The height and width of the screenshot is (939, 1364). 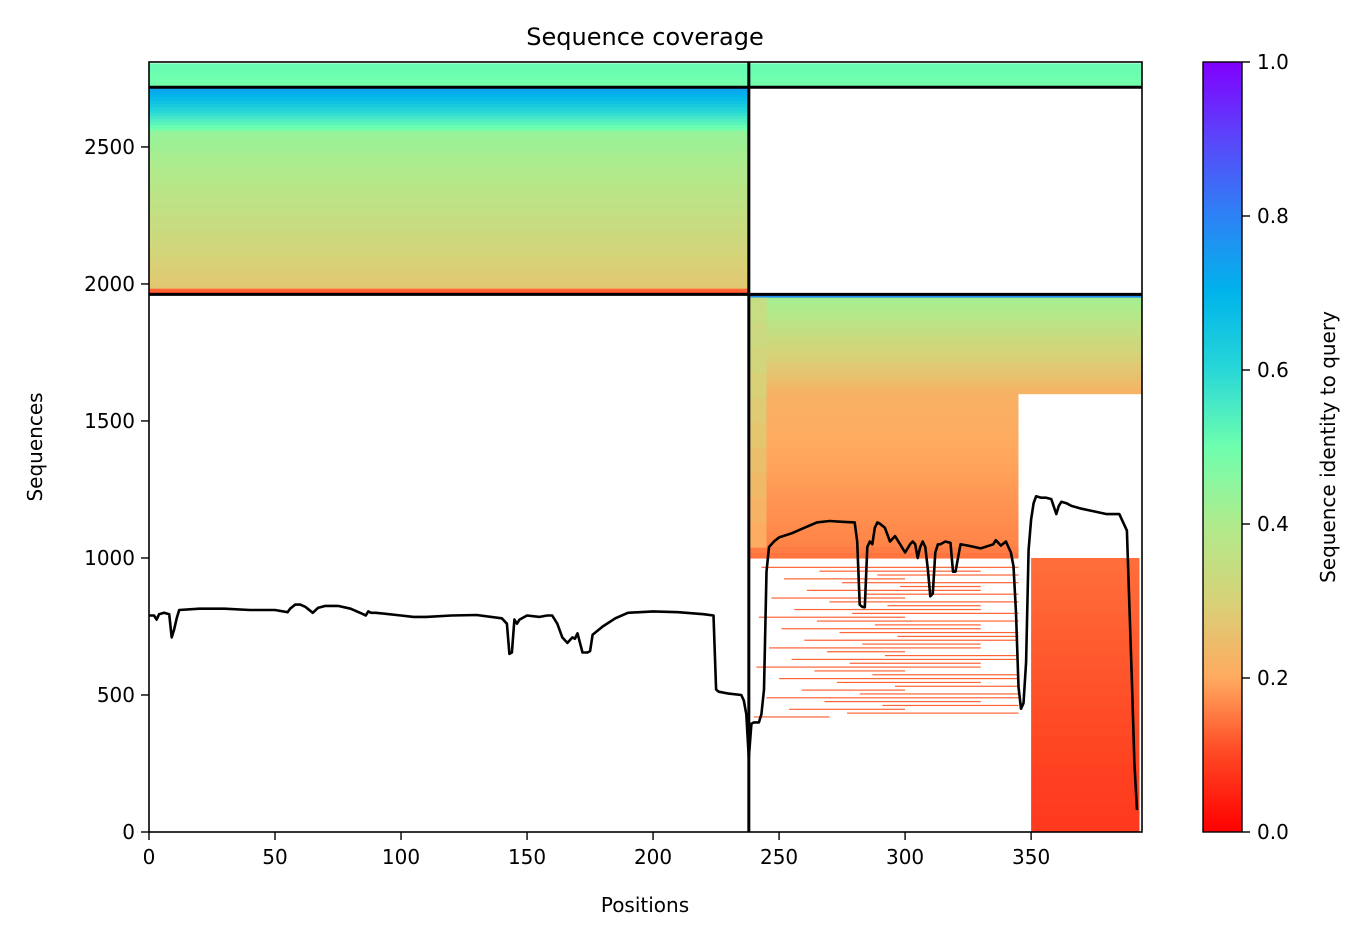 What do you see at coordinates (116, 489) in the screenshot?
I see `y-axis: 0 500 1000 1500 2000 2500` at bounding box center [116, 489].